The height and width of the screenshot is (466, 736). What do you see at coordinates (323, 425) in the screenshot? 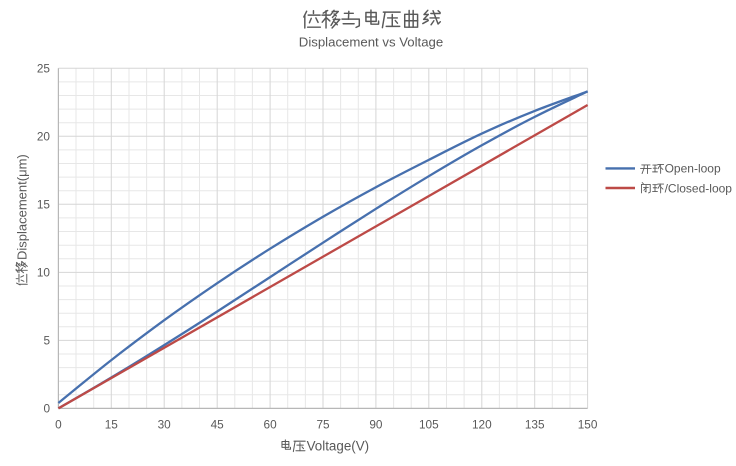
I see `svg-text: 75` at bounding box center [323, 425].